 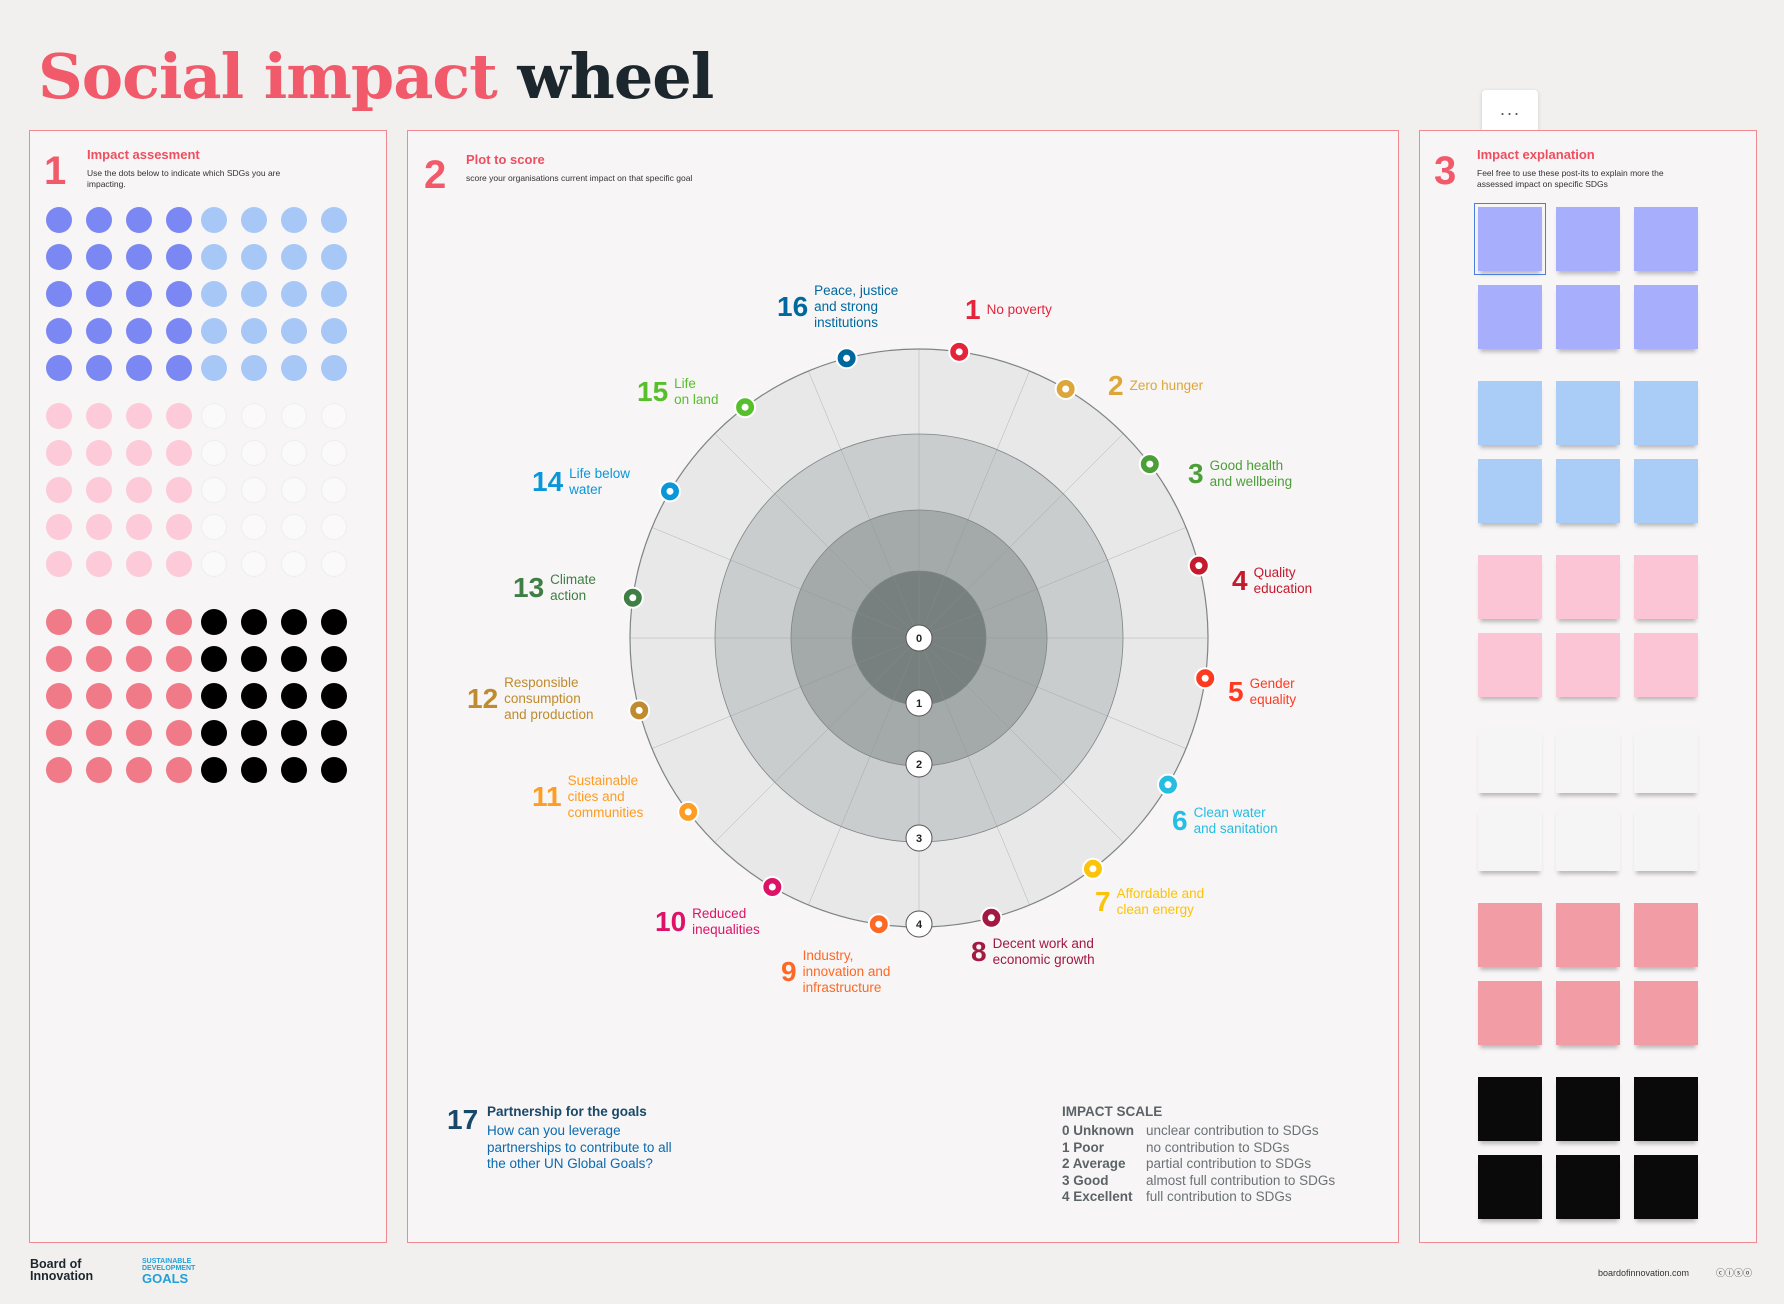 I want to click on more-options-button: ···, so click(x=1510, y=113).